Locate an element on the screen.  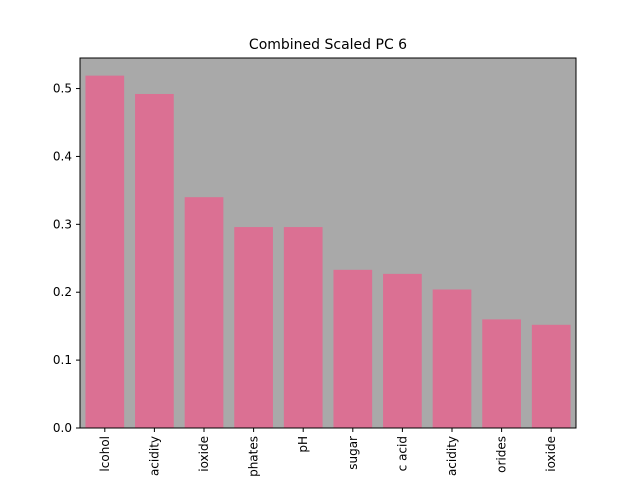
y-tick-label: 0.2 is located at coordinates (62, 292).